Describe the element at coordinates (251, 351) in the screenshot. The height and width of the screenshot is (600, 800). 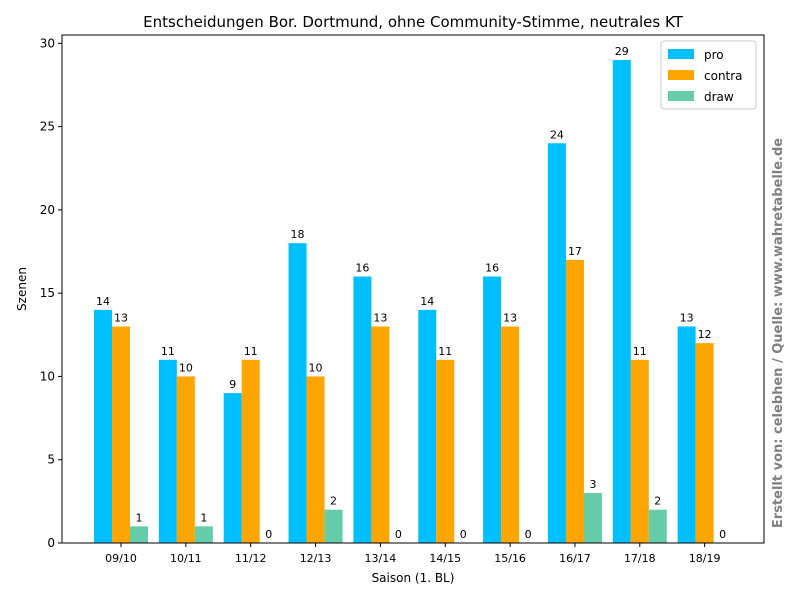
I see `data-label-contra-3: 11` at that location.